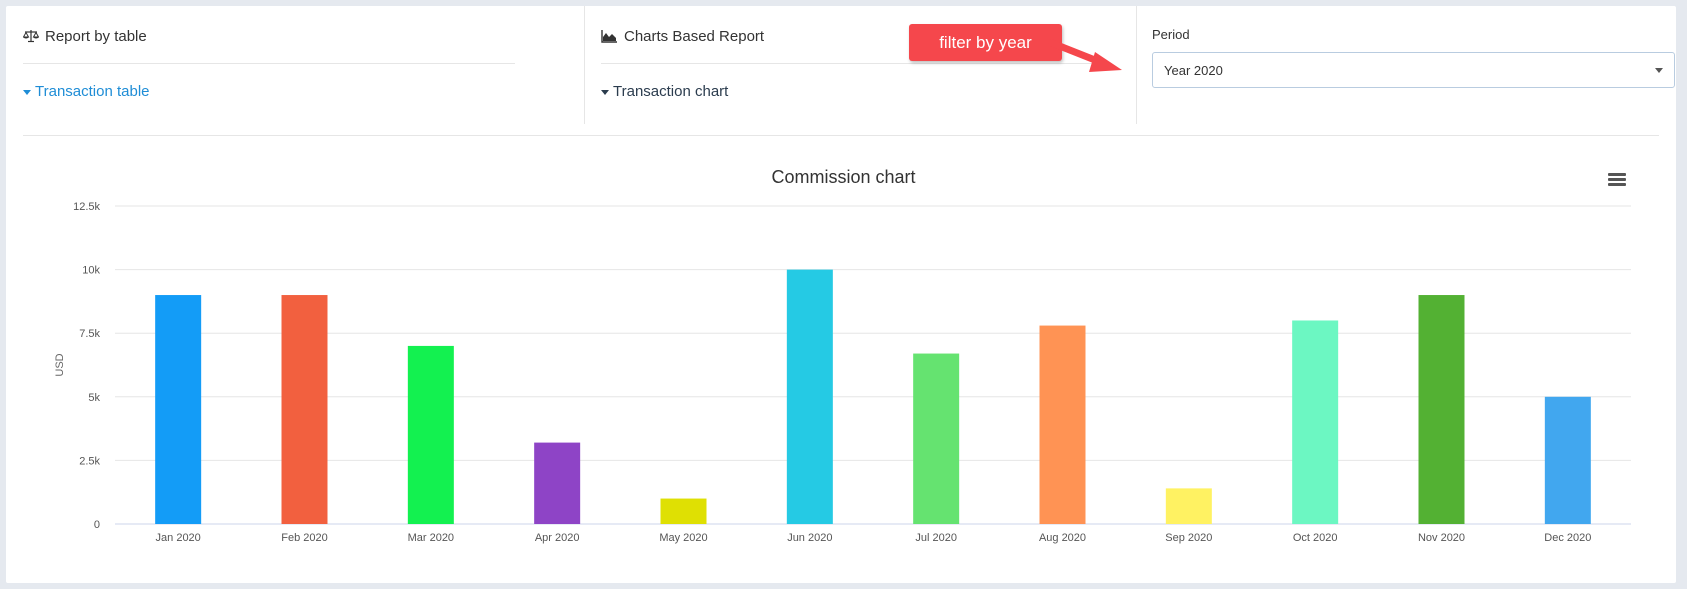 This screenshot has width=1687, height=589. What do you see at coordinates (89, 461) in the screenshot?
I see `y-tick-label: 2.5k` at bounding box center [89, 461].